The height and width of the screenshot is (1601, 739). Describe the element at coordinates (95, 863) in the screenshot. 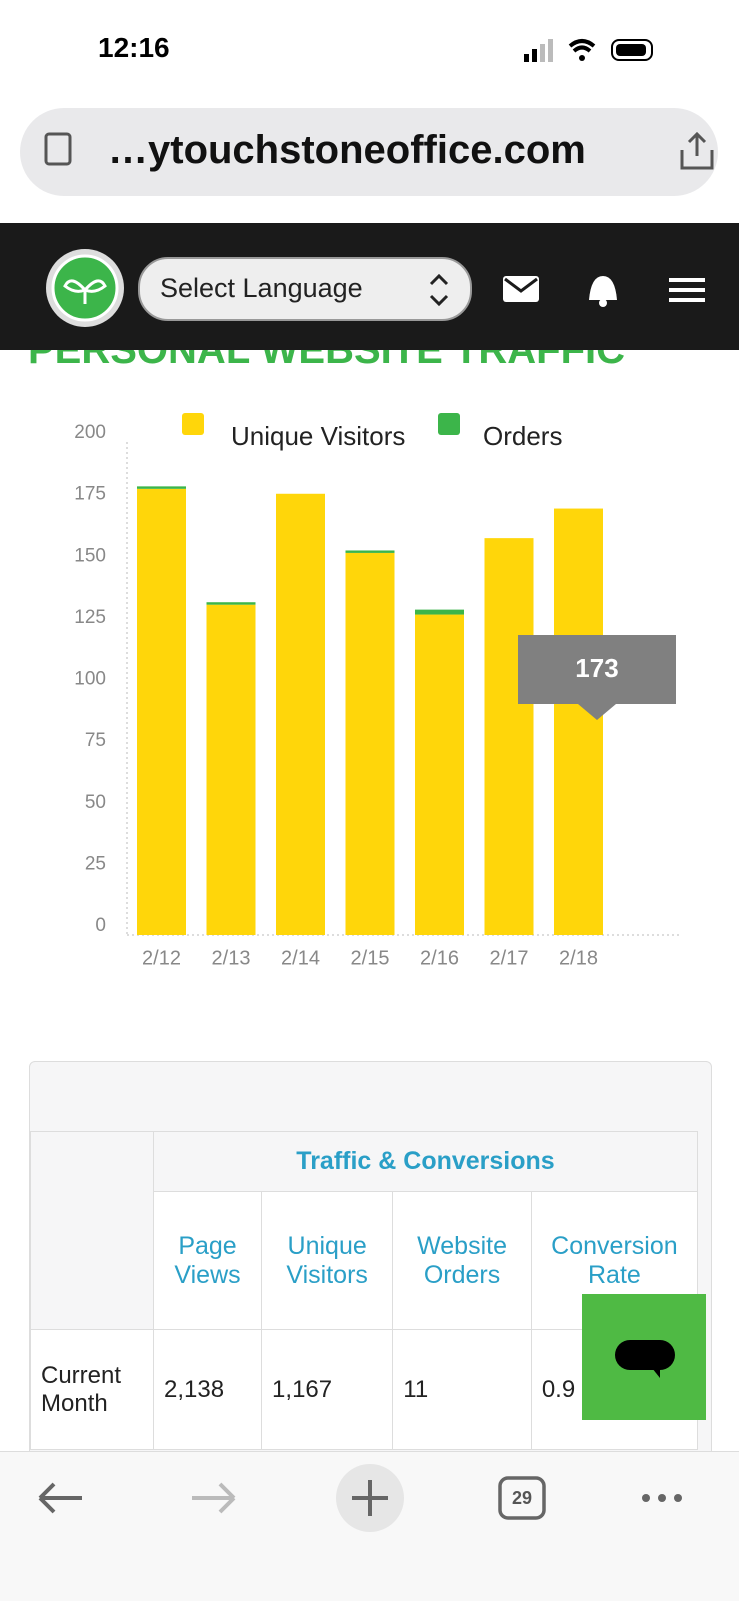

I see `y-tick-label: 25` at that location.